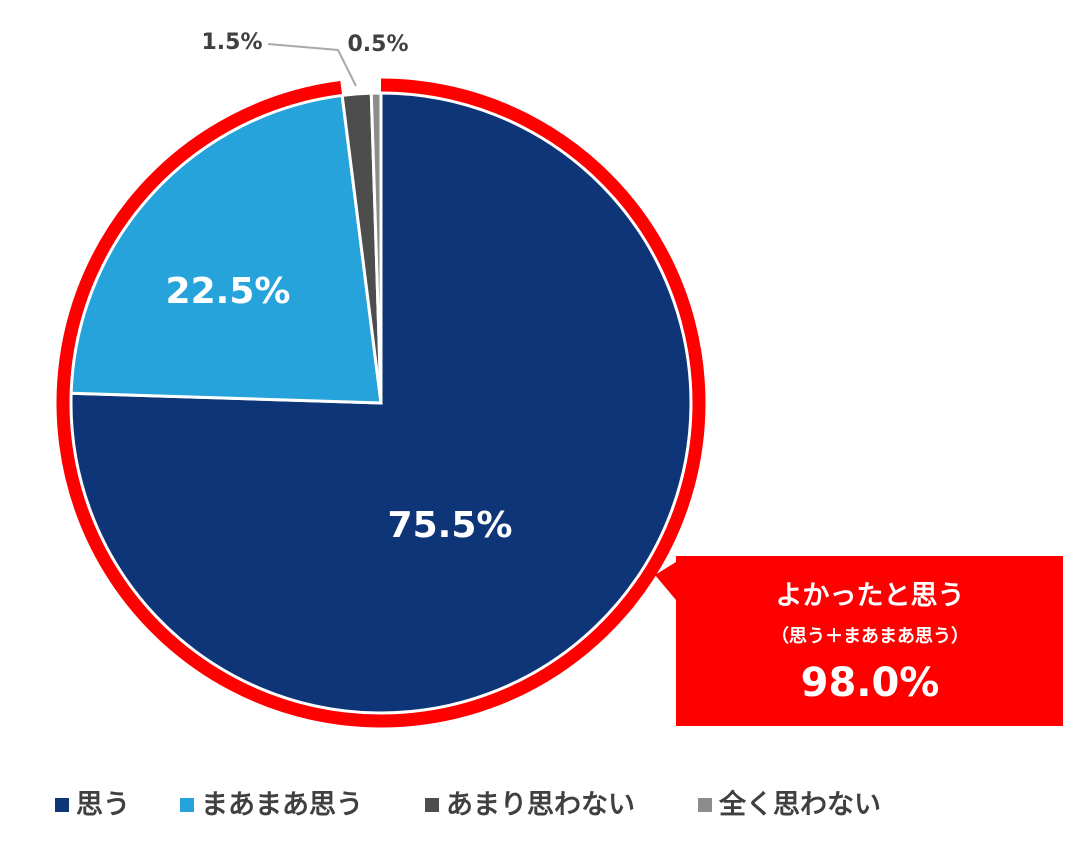 The height and width of the screenshot is (856, 1065). I want to click on data-label: 22.5%, so click(228, 291).